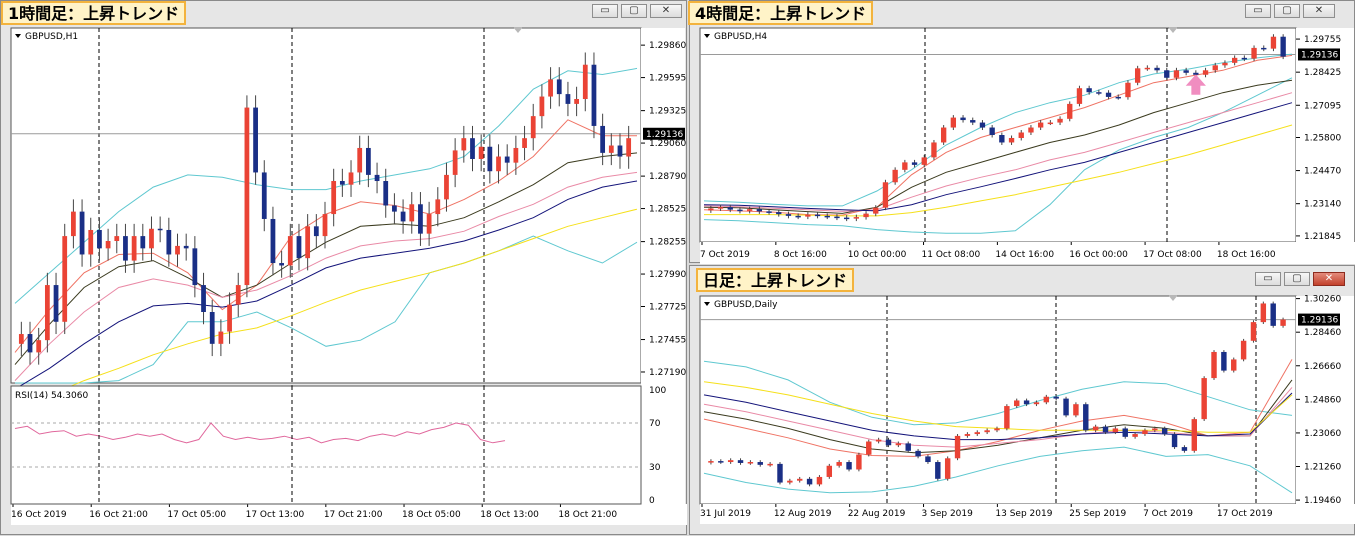  Describe the element at coordinates (509, 515) in the screenshot. I see `x-tick-label: 18 Oct 13:00` at that location.